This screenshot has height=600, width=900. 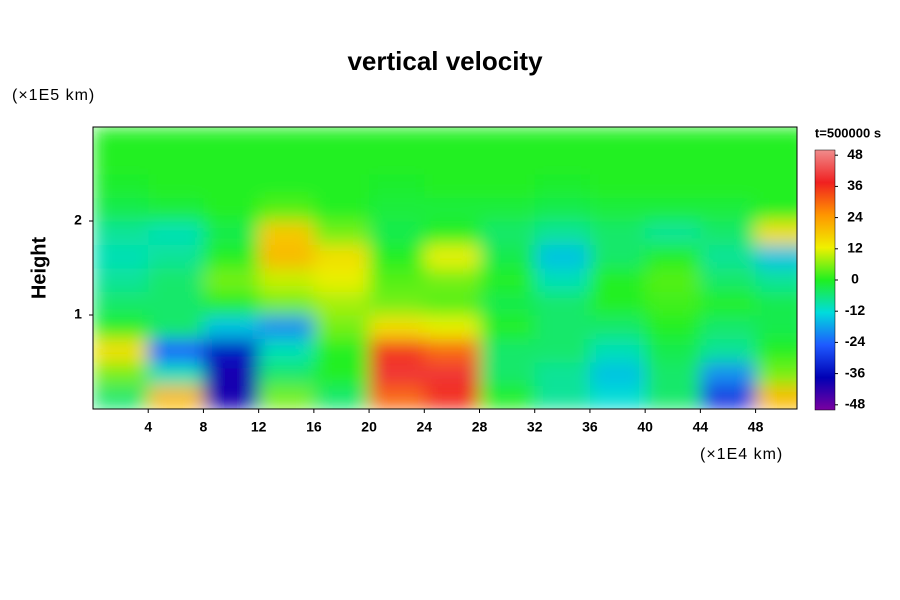 I want to click on x-tick-label: 28, so click(x=480, y=427).